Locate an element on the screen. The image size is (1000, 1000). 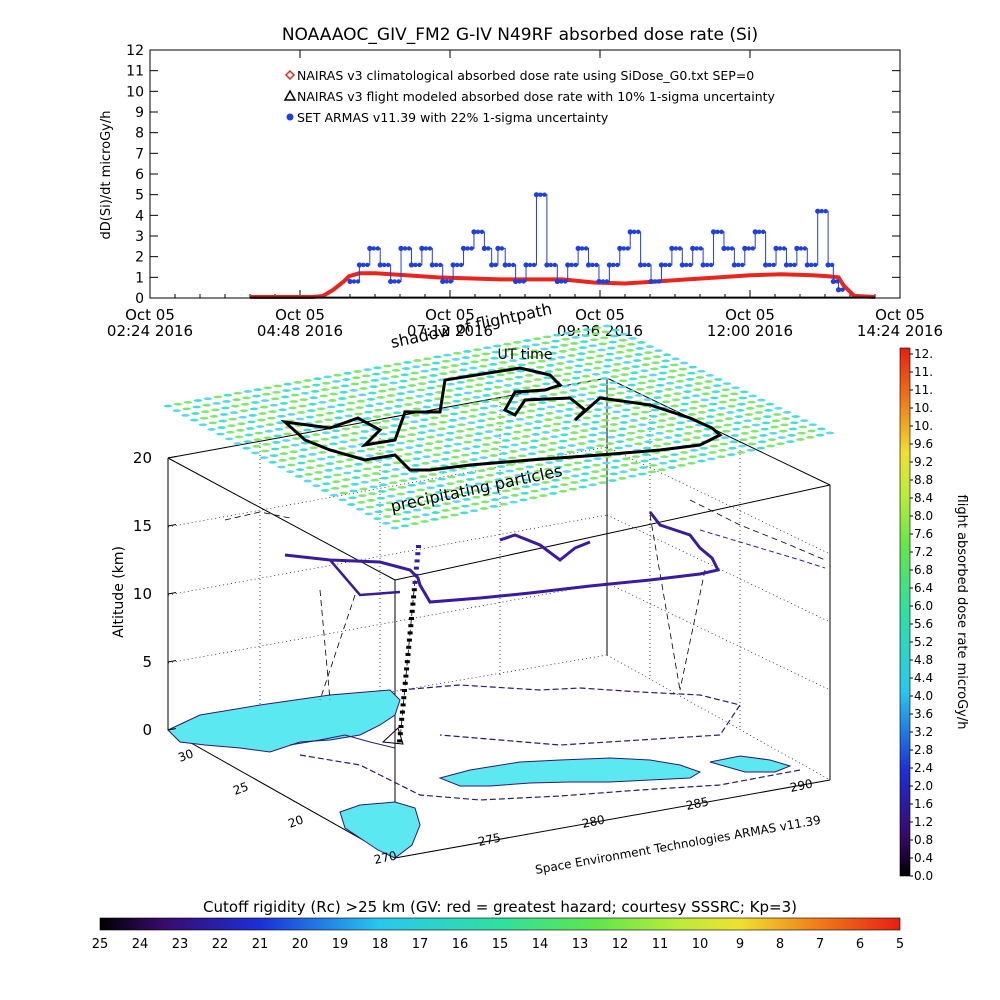
y-tick-label: 12 is located at coordinates (135, 51).